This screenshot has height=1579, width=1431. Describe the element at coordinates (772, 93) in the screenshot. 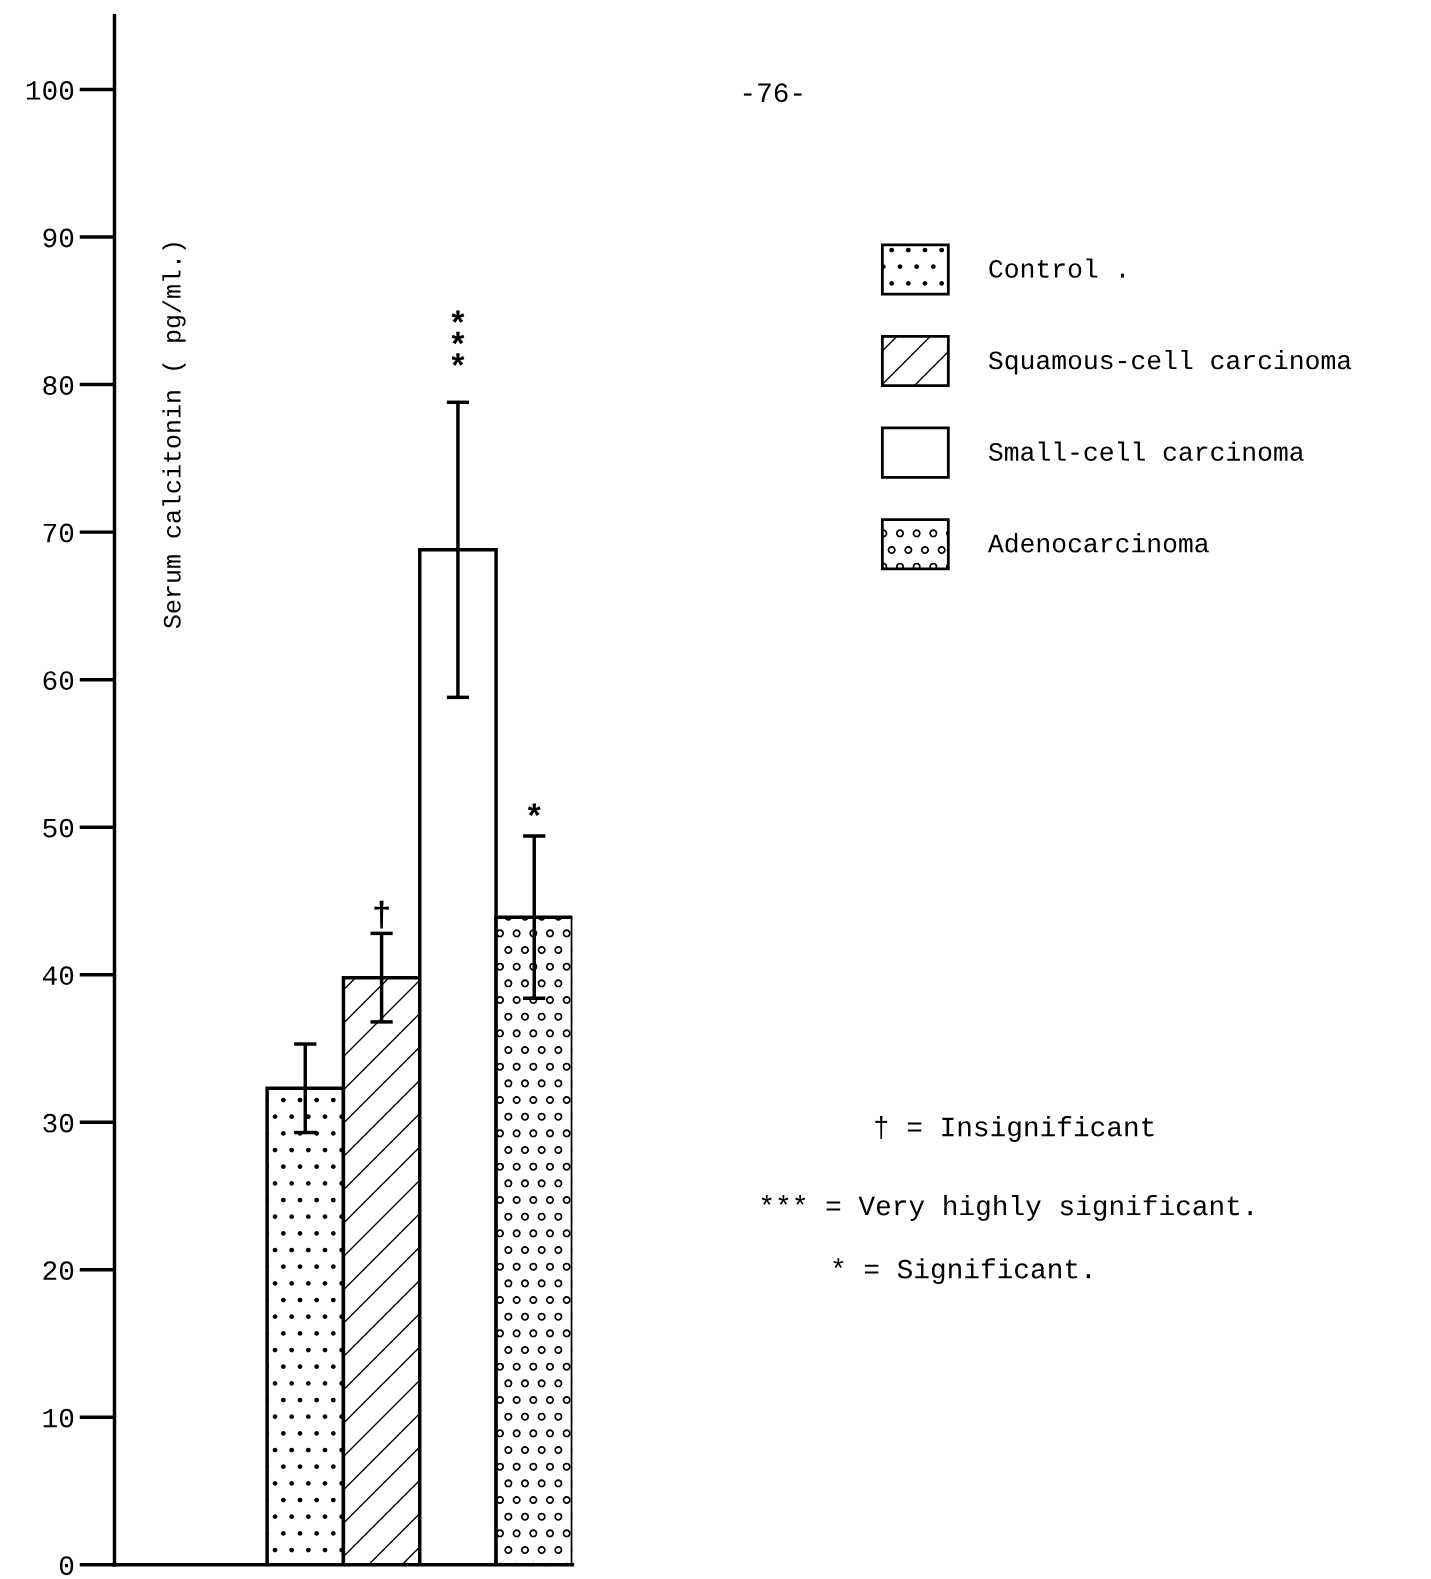

I see `text: -76-` at that location.